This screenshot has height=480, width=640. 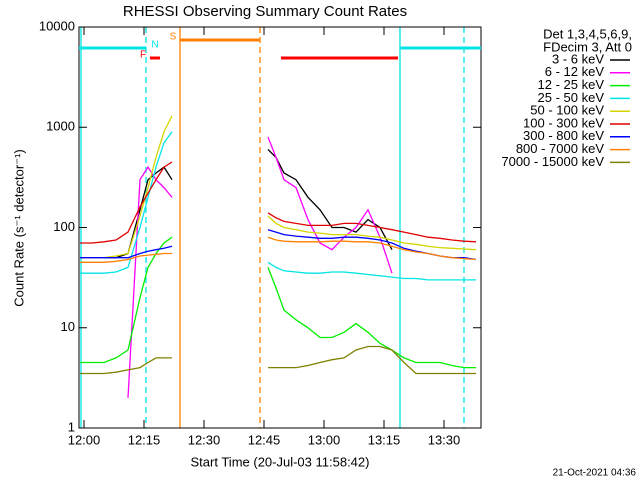 What do you see at coordinates (265, 11) in the screenshot?
I see `chart-title: RHESSI Observing Summary Count Rates` at bounding box center [265, 11].